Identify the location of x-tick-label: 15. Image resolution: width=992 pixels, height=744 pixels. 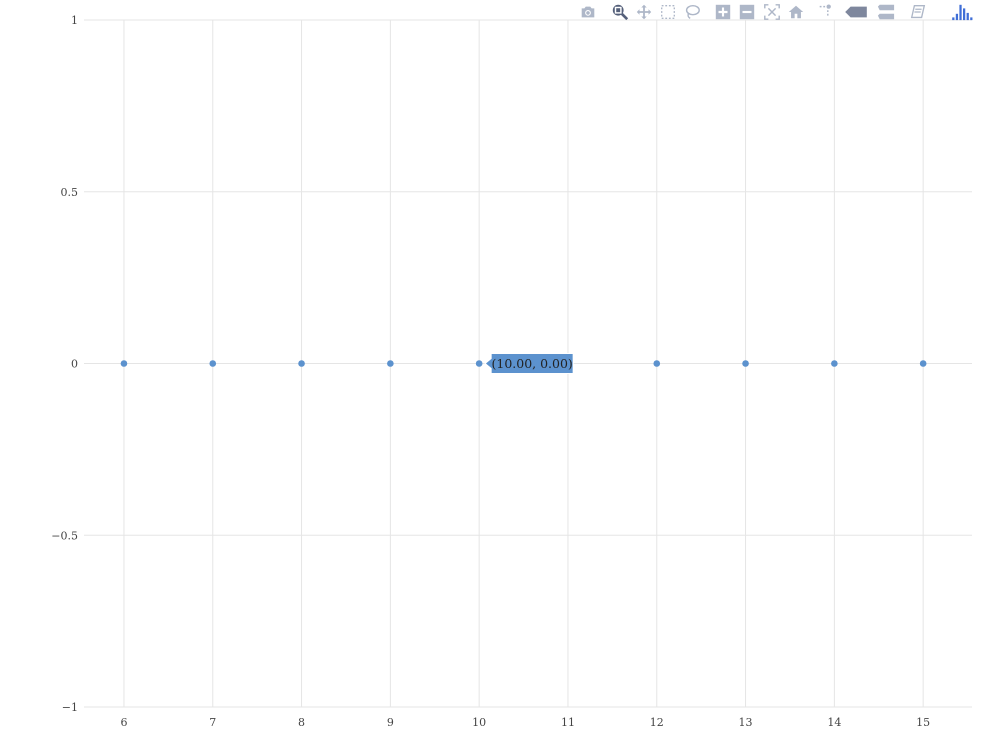
(923, 722).